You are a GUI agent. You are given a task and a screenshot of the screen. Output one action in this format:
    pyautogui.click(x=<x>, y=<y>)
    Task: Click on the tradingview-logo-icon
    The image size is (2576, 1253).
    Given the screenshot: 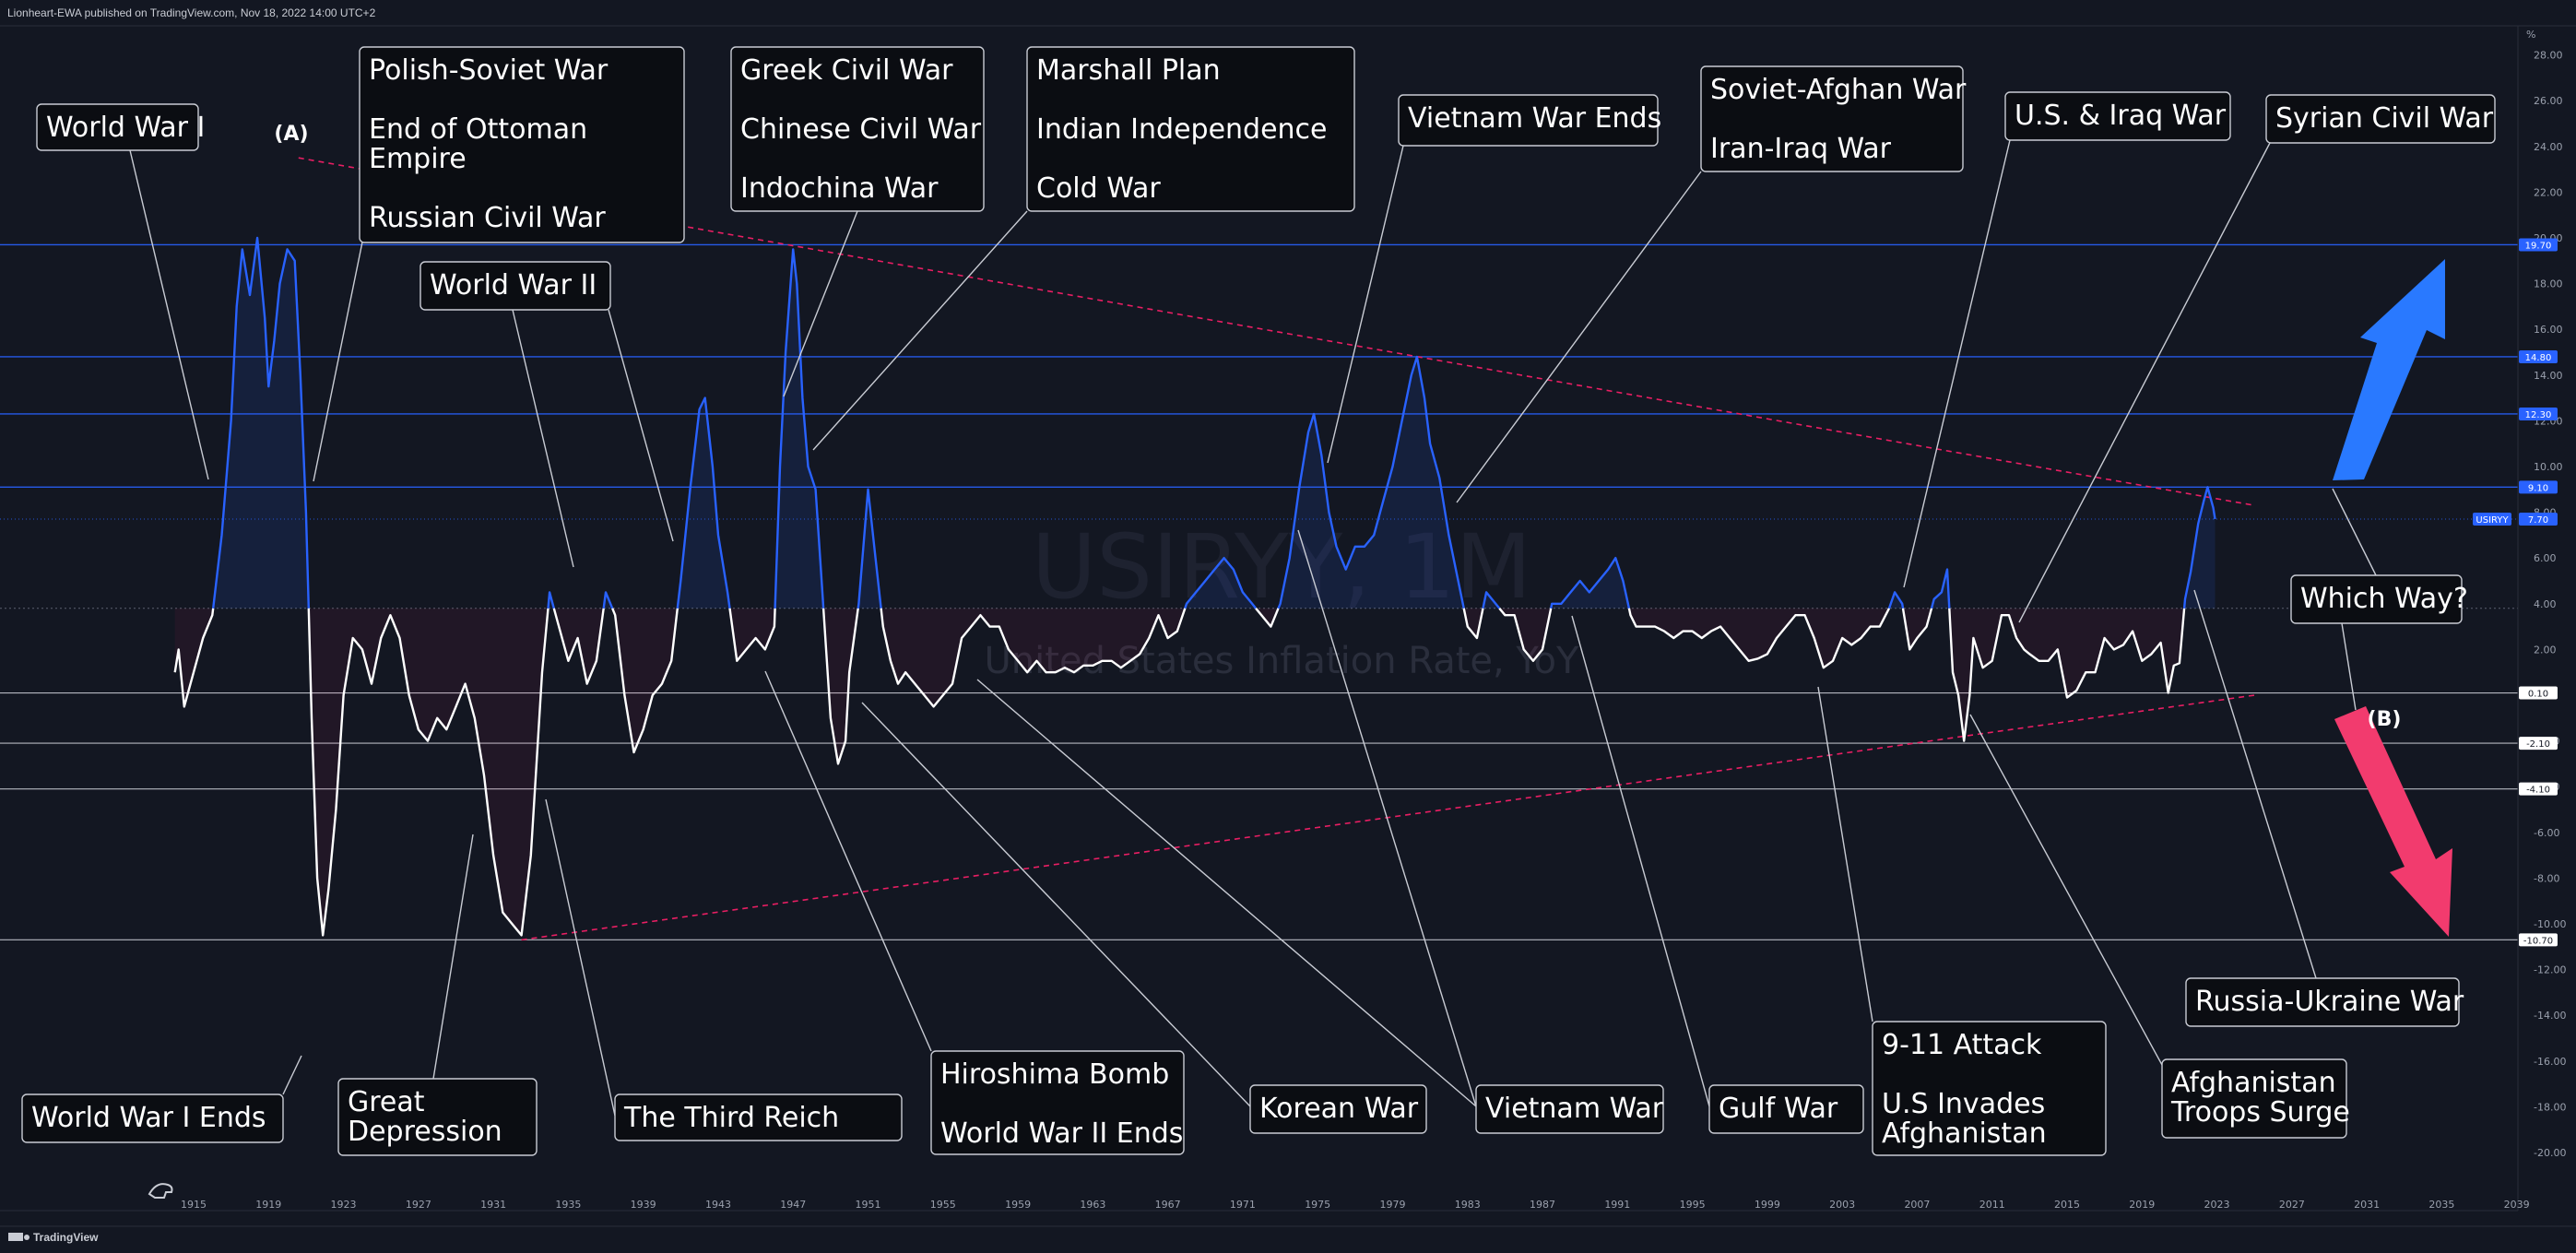 What is the action you would take?
    pyautogui.click(x=19, y=1237)
    